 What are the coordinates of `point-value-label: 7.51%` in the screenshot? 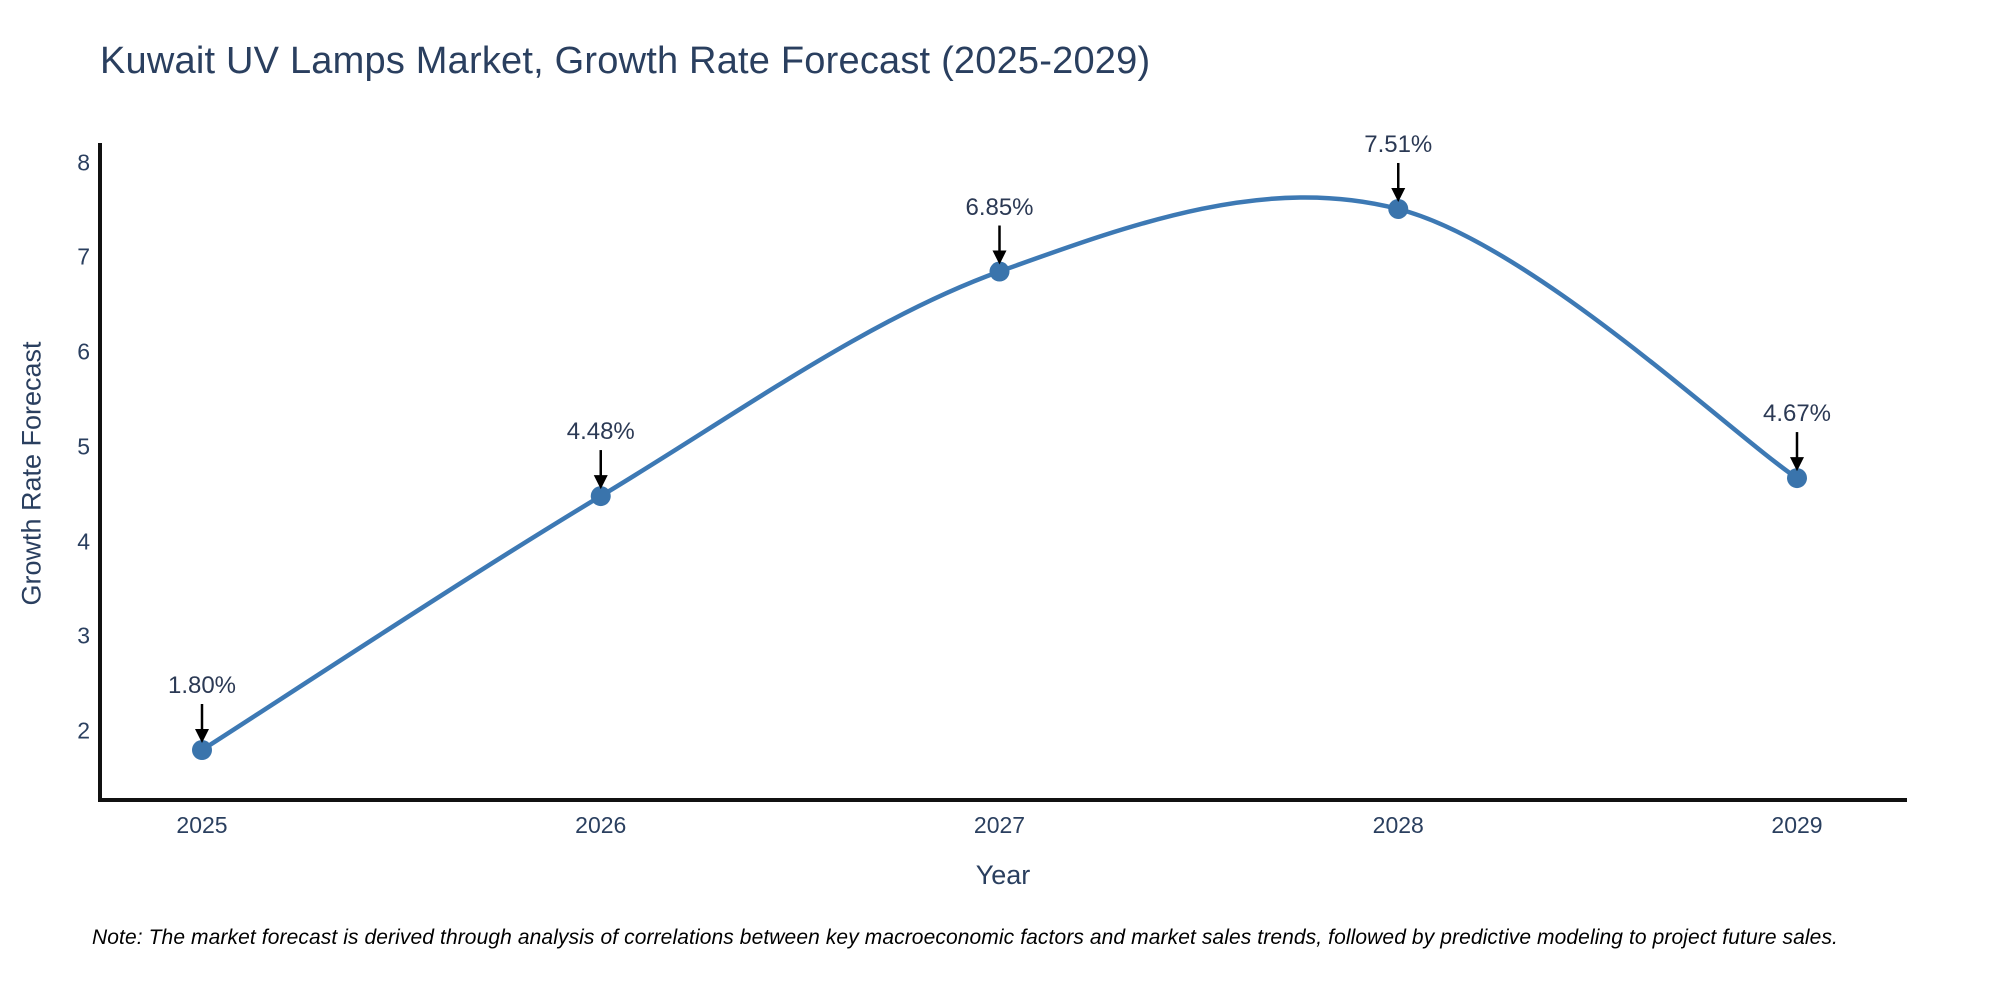 It's located at (1398, 144).